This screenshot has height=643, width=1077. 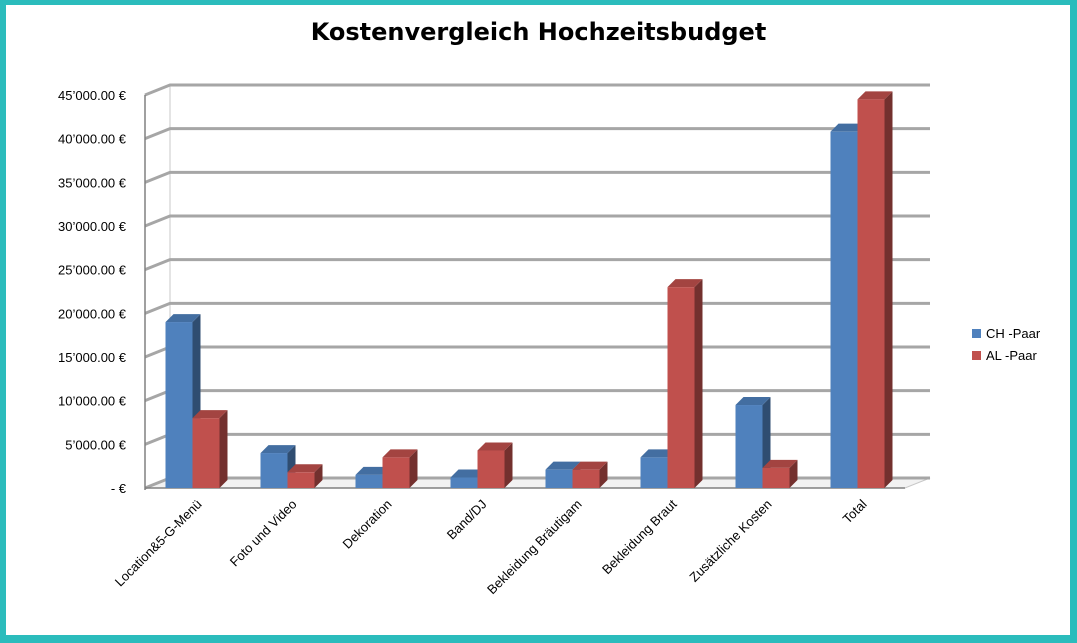 I want to click on x-tick-label: Location&5-G-Menü, so click(x=158, y=543).